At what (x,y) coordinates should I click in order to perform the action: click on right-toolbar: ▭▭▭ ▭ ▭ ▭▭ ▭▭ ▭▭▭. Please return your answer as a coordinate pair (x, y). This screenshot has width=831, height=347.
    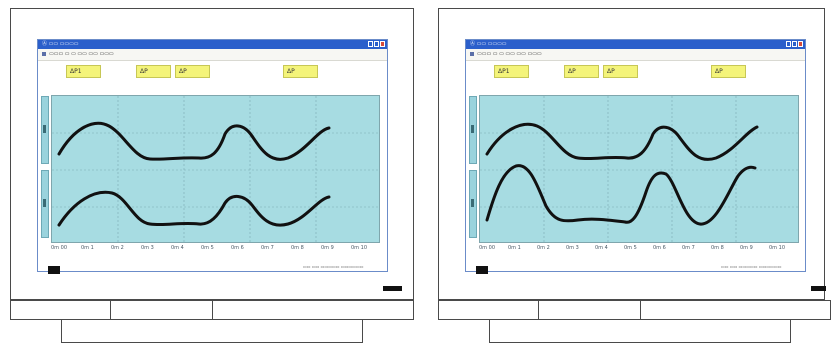
    Looking at the image, I should click on (635, 55).